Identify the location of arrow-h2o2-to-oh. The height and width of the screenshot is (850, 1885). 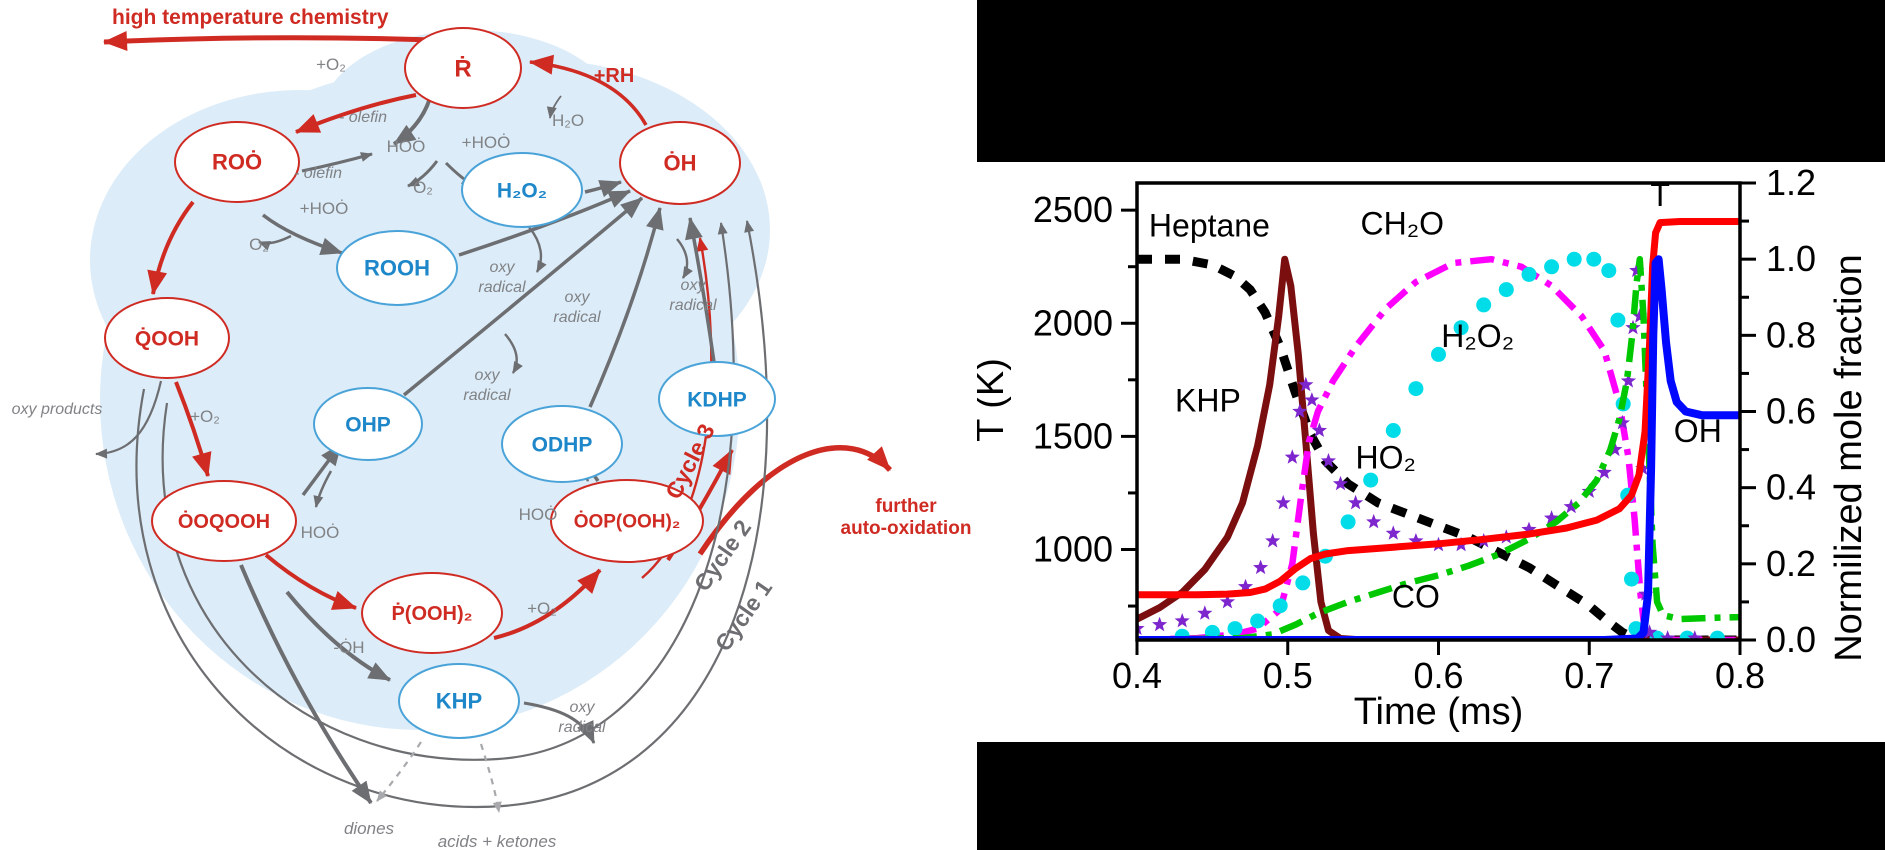
(603, 189).